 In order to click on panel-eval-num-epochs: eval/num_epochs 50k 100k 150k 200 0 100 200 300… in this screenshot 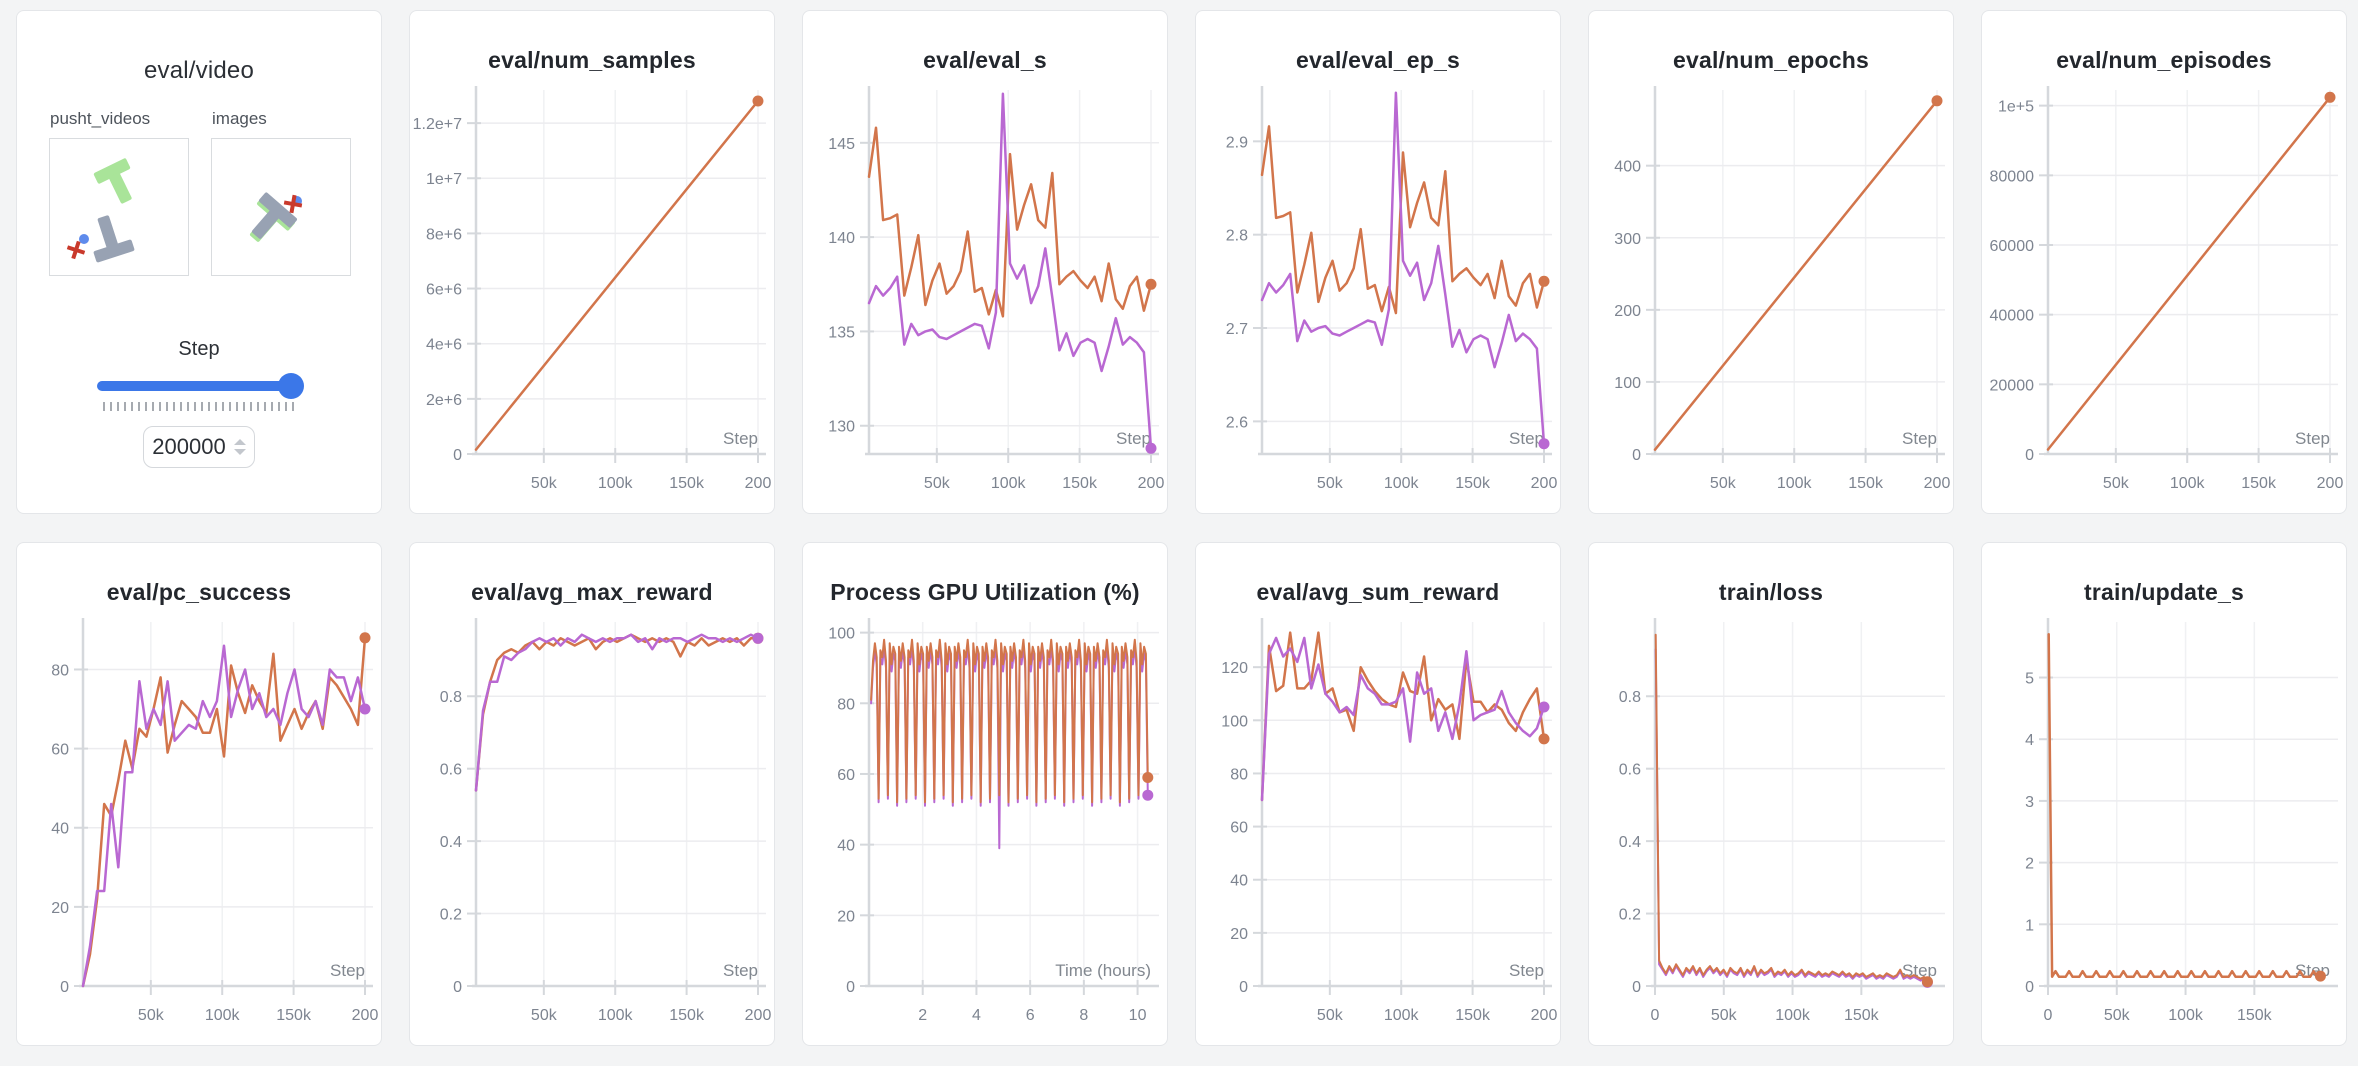, I will do `click(1771, 262)`.